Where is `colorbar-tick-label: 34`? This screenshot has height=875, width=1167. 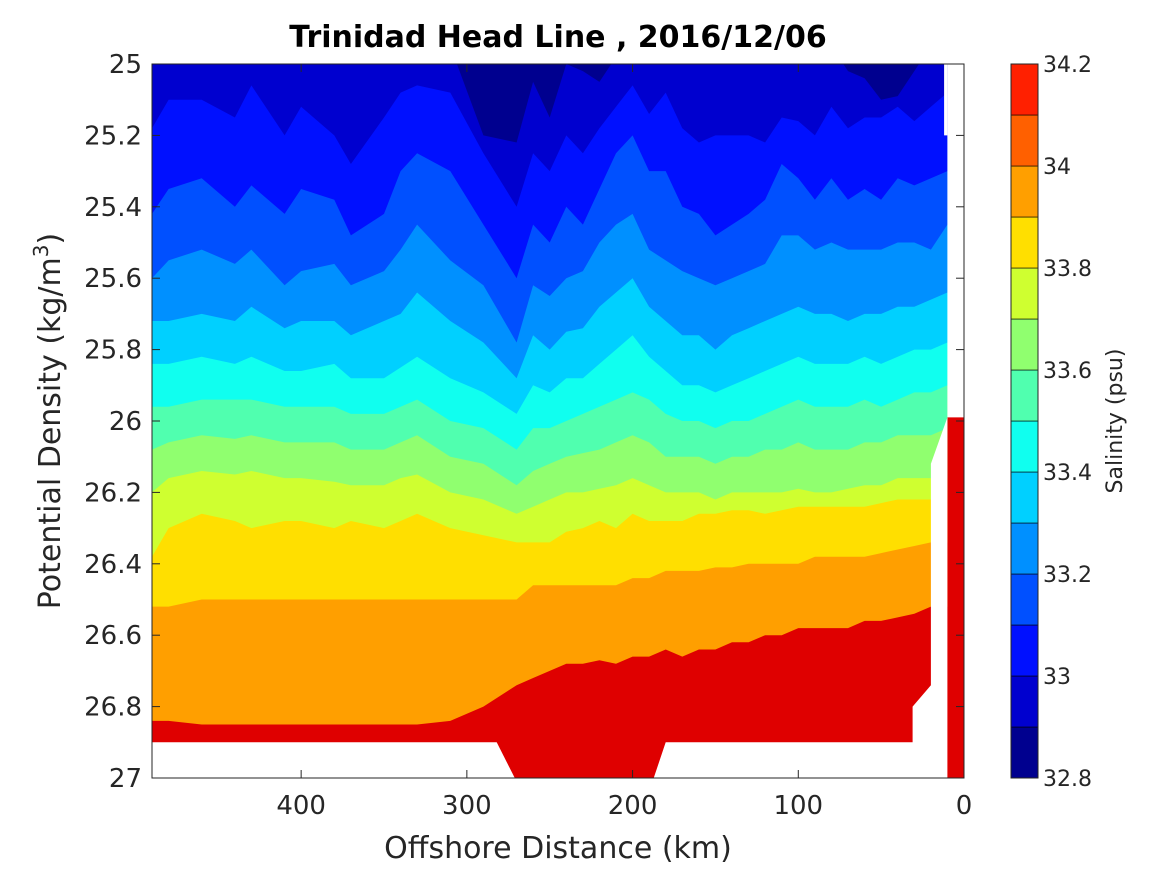 colorbar-tick-label: 34 is located at coordinates (1057, 167).